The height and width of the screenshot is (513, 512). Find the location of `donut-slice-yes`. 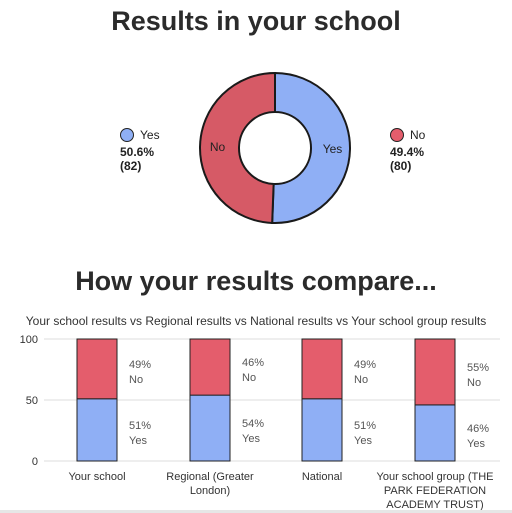

donut-slice-yes is located at coordinates (311, 147).